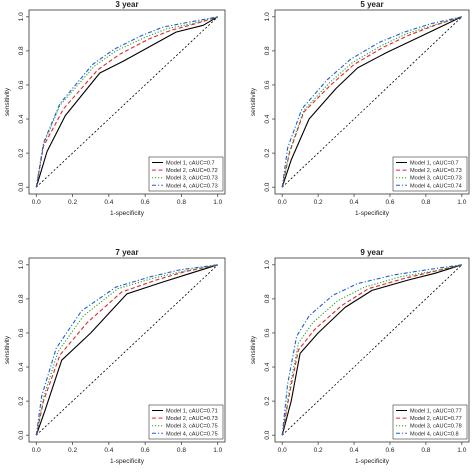 The width and height of the screenshot is (474, 474). What do you see at coordinates (126, 252) in the screenshot?
I see `panel-title: 7 year` at bounding box center [126, 252].